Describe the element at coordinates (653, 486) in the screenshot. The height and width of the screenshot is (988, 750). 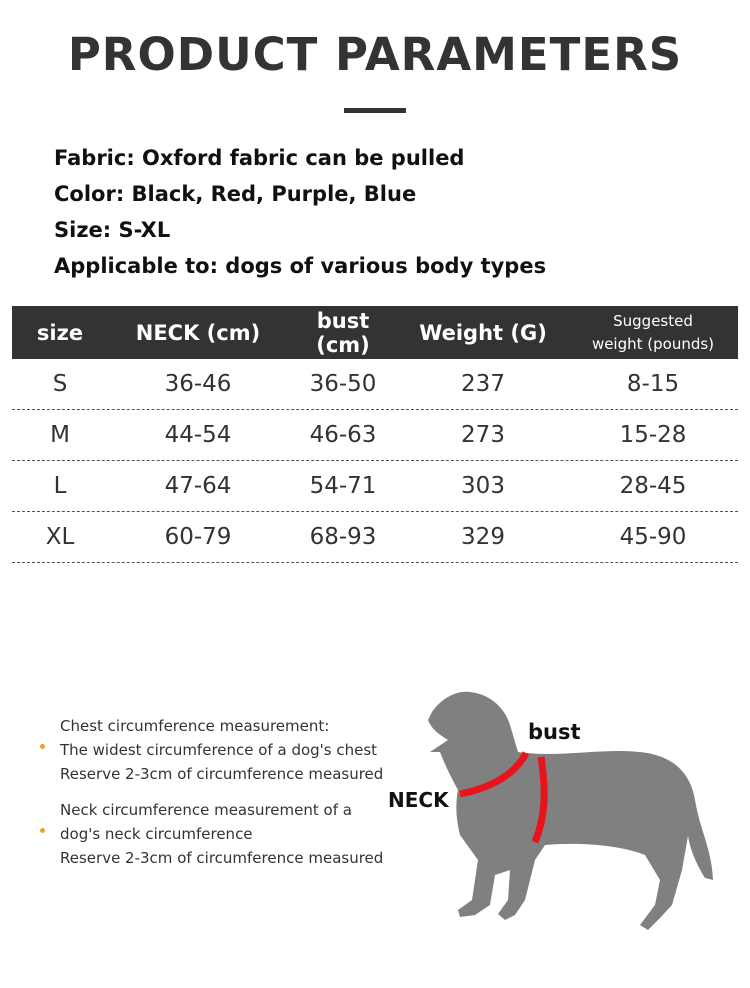
I see `table-cell: 28-45` at that location.